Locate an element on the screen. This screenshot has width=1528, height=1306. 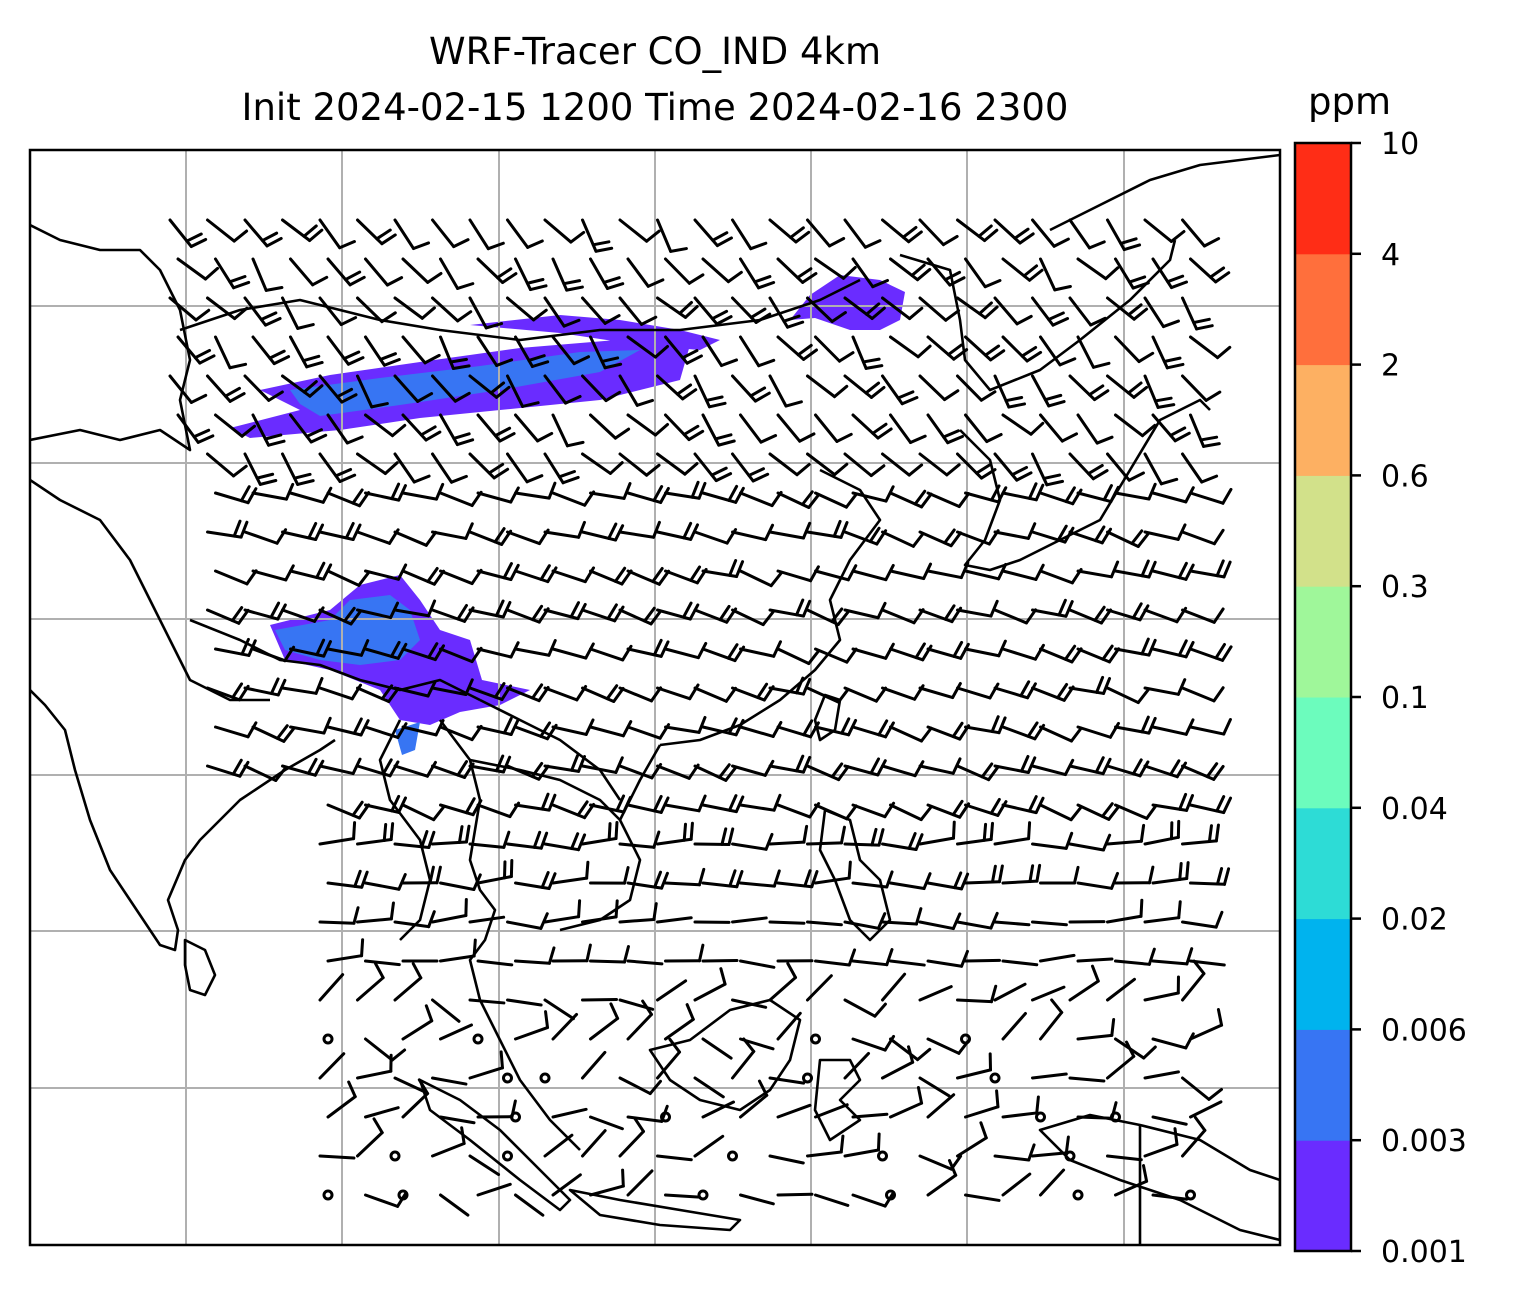
borneo is located at coordinates (725, 1055).